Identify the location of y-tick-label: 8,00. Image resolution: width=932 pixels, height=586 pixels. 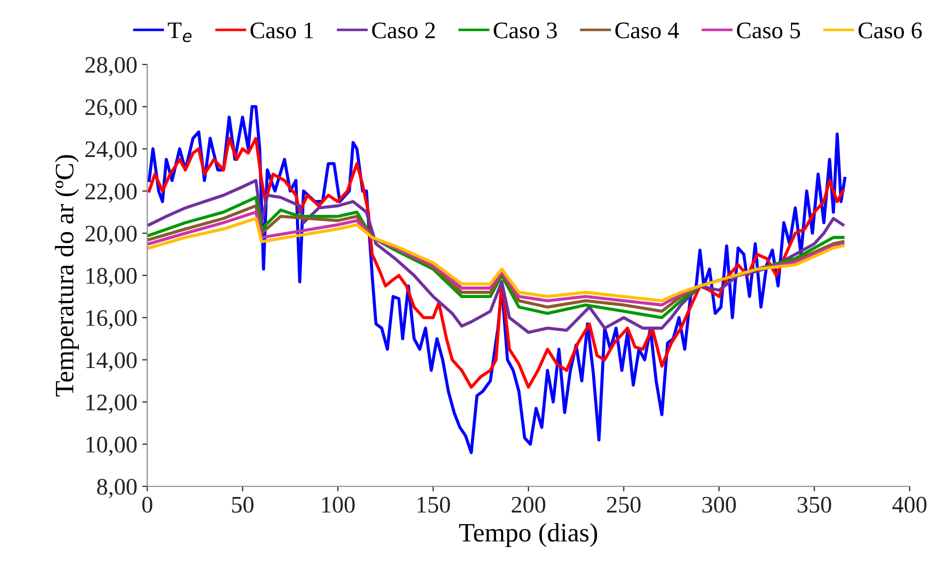
(117, 488).